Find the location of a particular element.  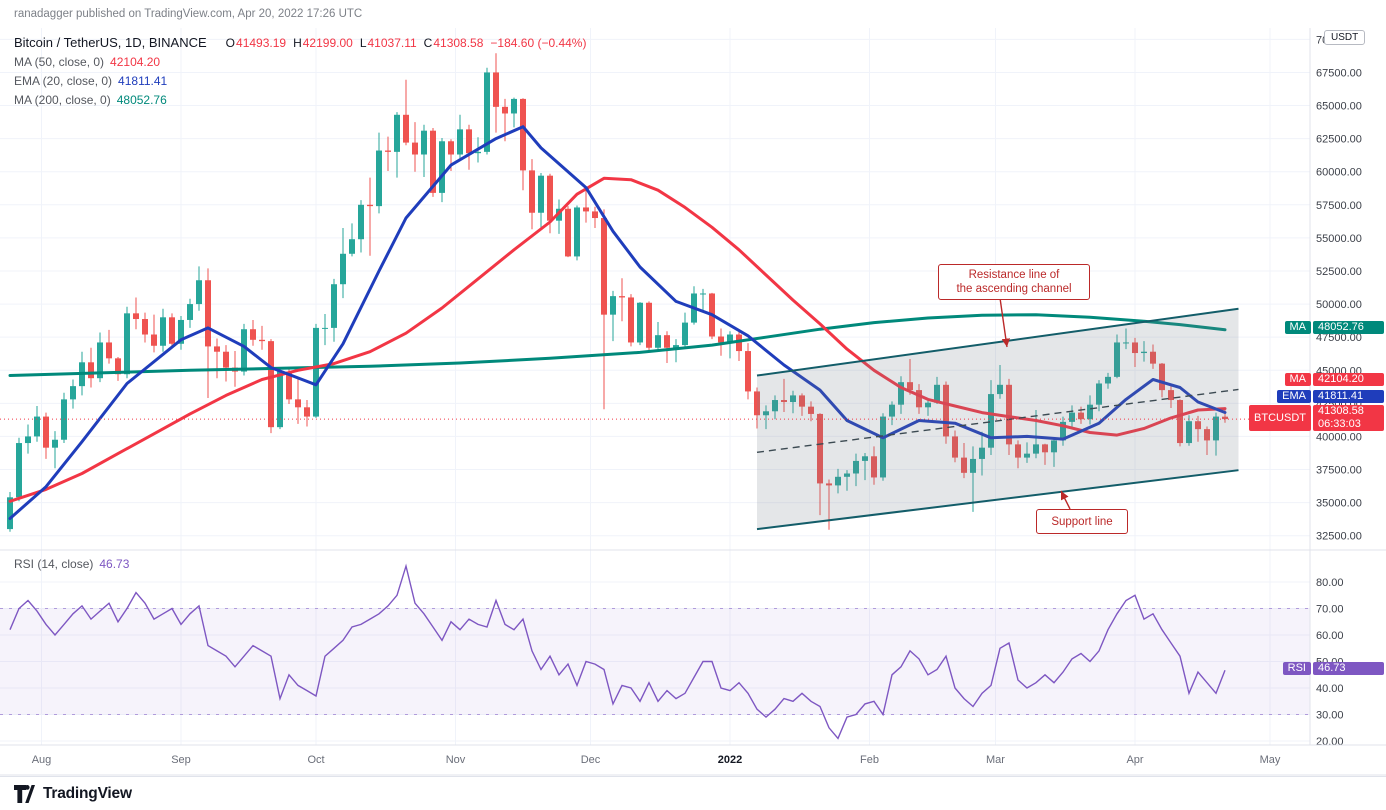

svg-text: 40.00 is located at coordinates (1330, 689).